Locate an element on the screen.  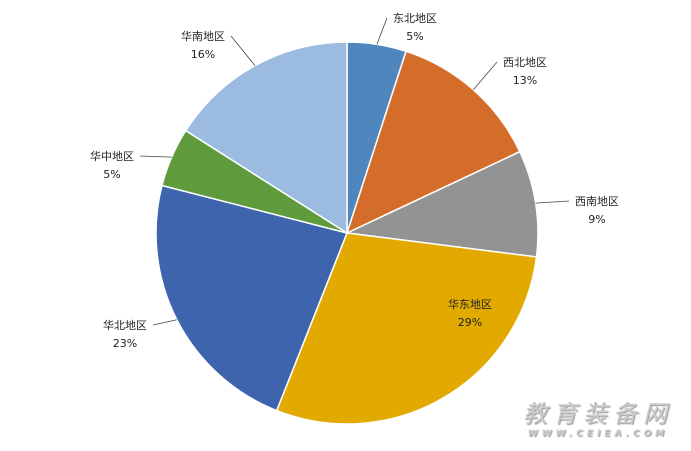
watermark-url: WWW.CEIEA.COM is located at coordinates (598, 434).